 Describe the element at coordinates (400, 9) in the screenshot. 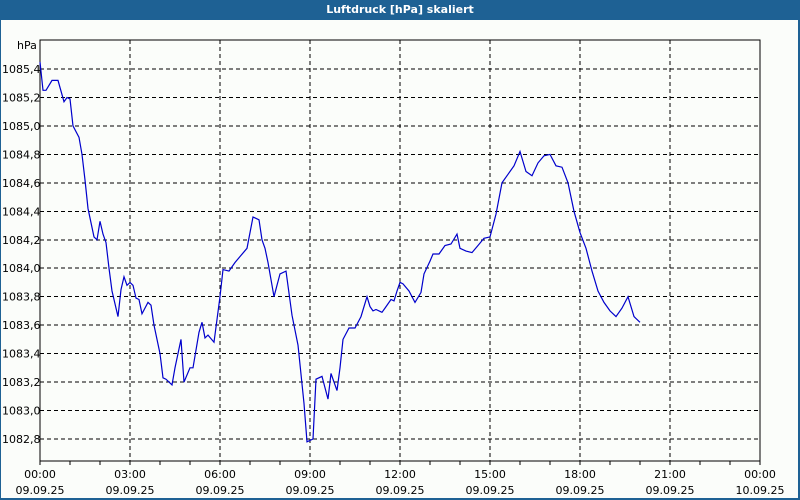

I see `window-title: Luftdruck [hPa] skaliert` at that location.